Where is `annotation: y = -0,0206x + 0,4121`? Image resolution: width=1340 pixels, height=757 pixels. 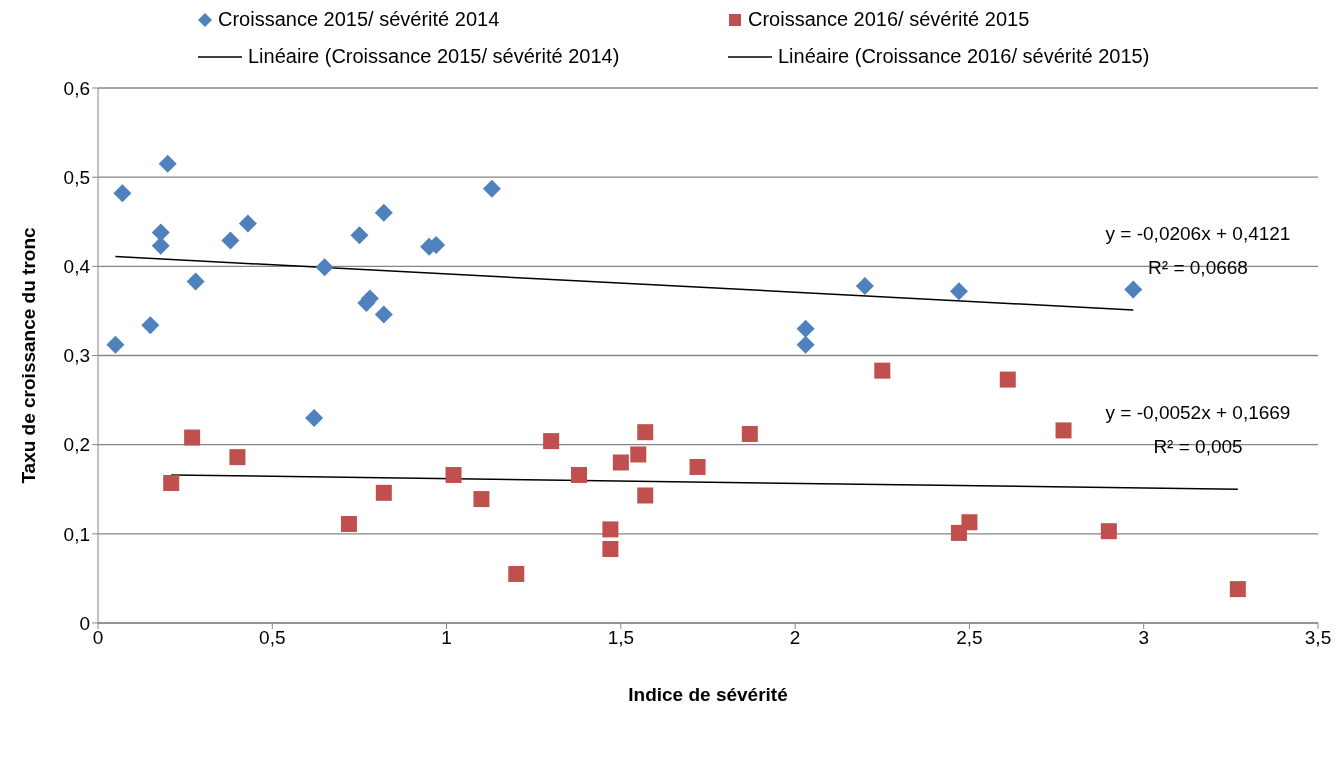
annotation: y = -0,0206x + 0,4121 is located at coordinates (1198, 234).